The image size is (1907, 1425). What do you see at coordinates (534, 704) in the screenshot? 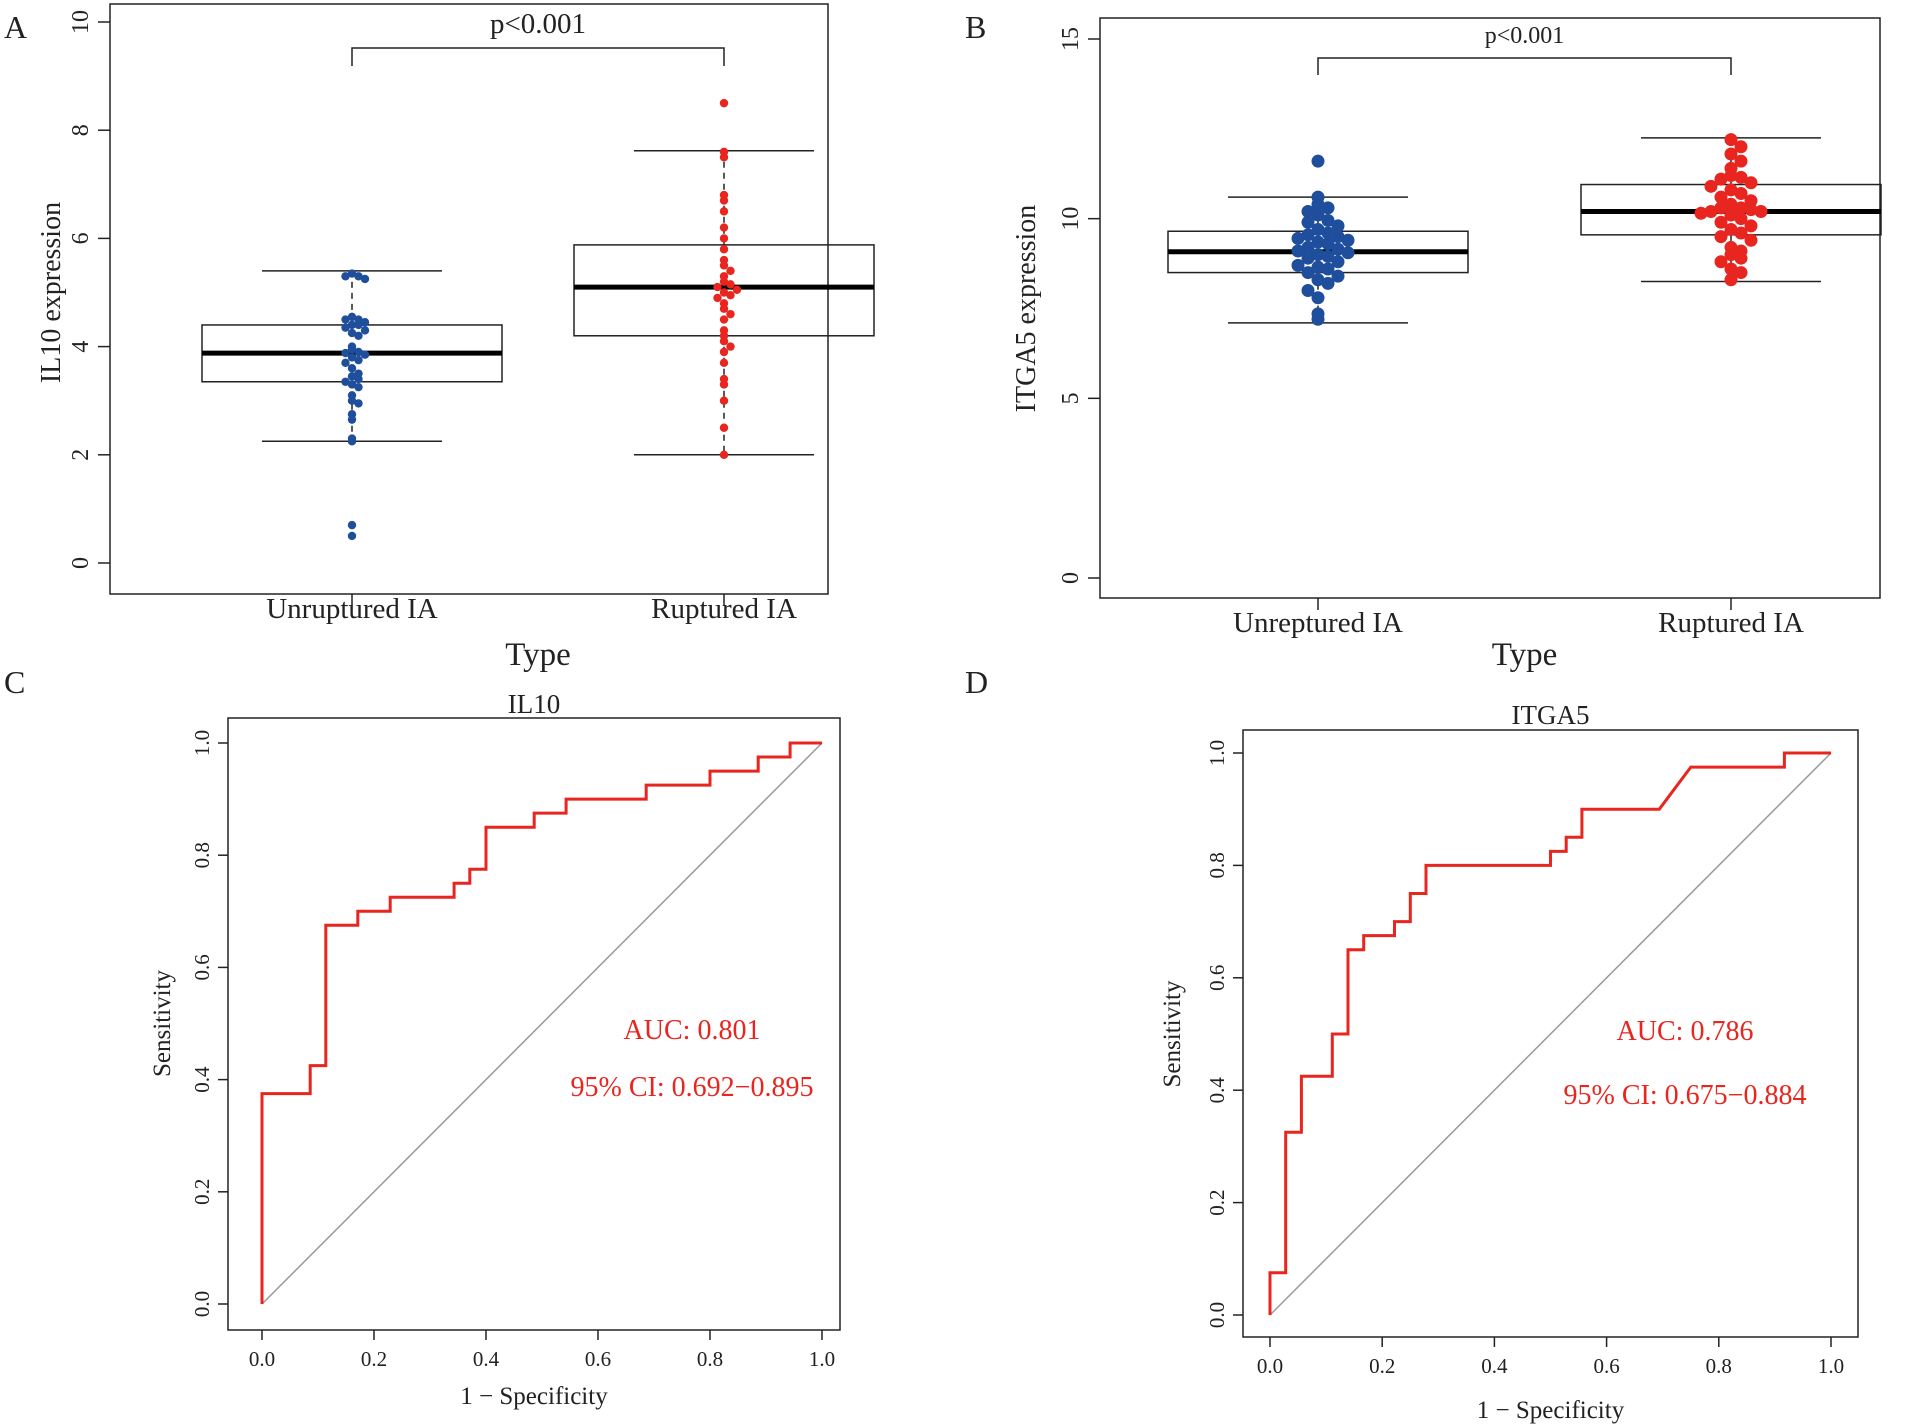
I see `chart-title: IL10` at bounding box center [534, 704].